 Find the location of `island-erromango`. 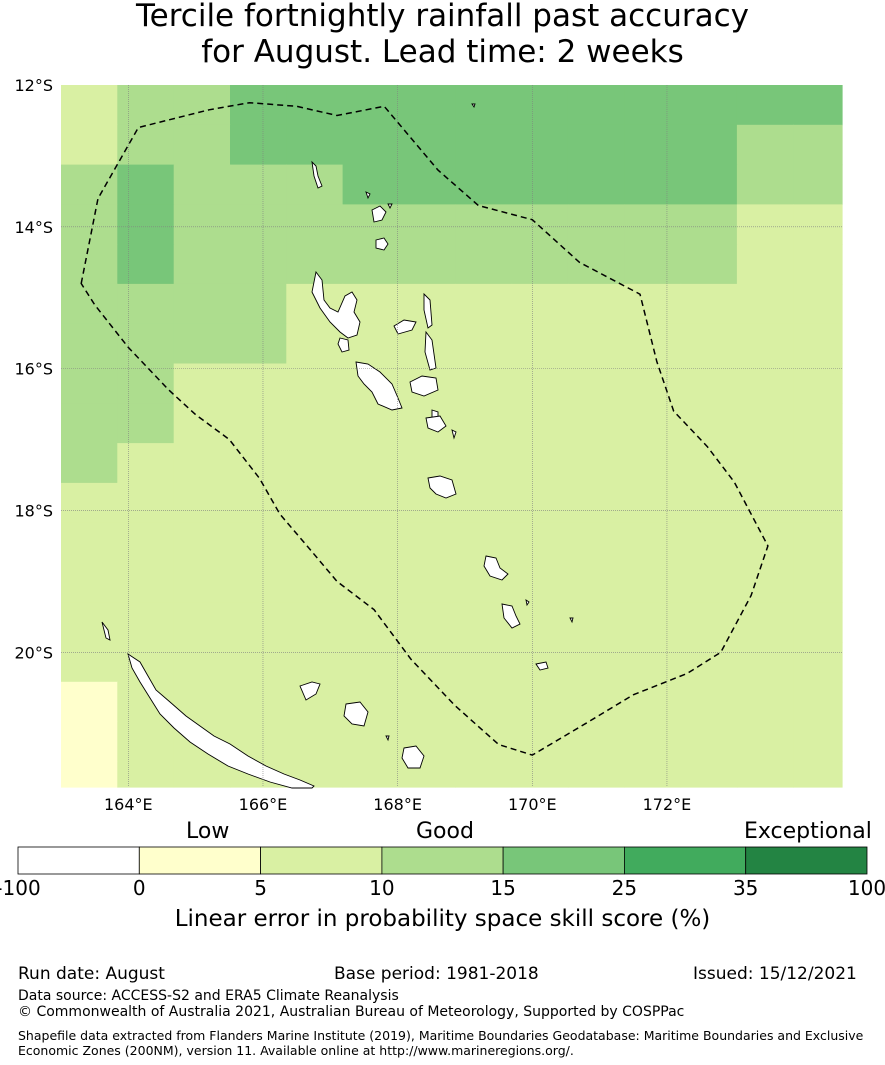

island-erromango is located at coordinates (496, 568).